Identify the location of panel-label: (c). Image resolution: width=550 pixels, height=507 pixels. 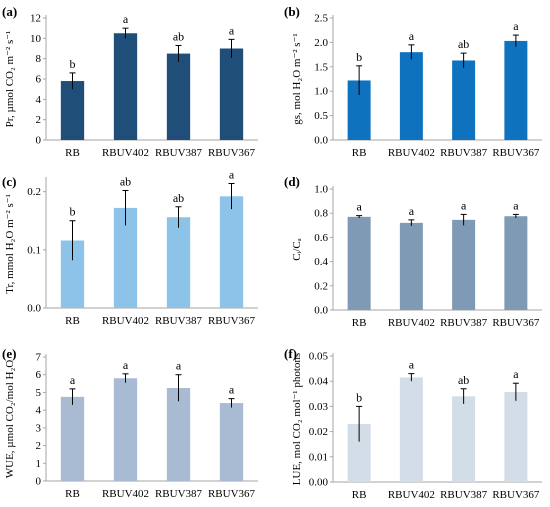
(9, 181).